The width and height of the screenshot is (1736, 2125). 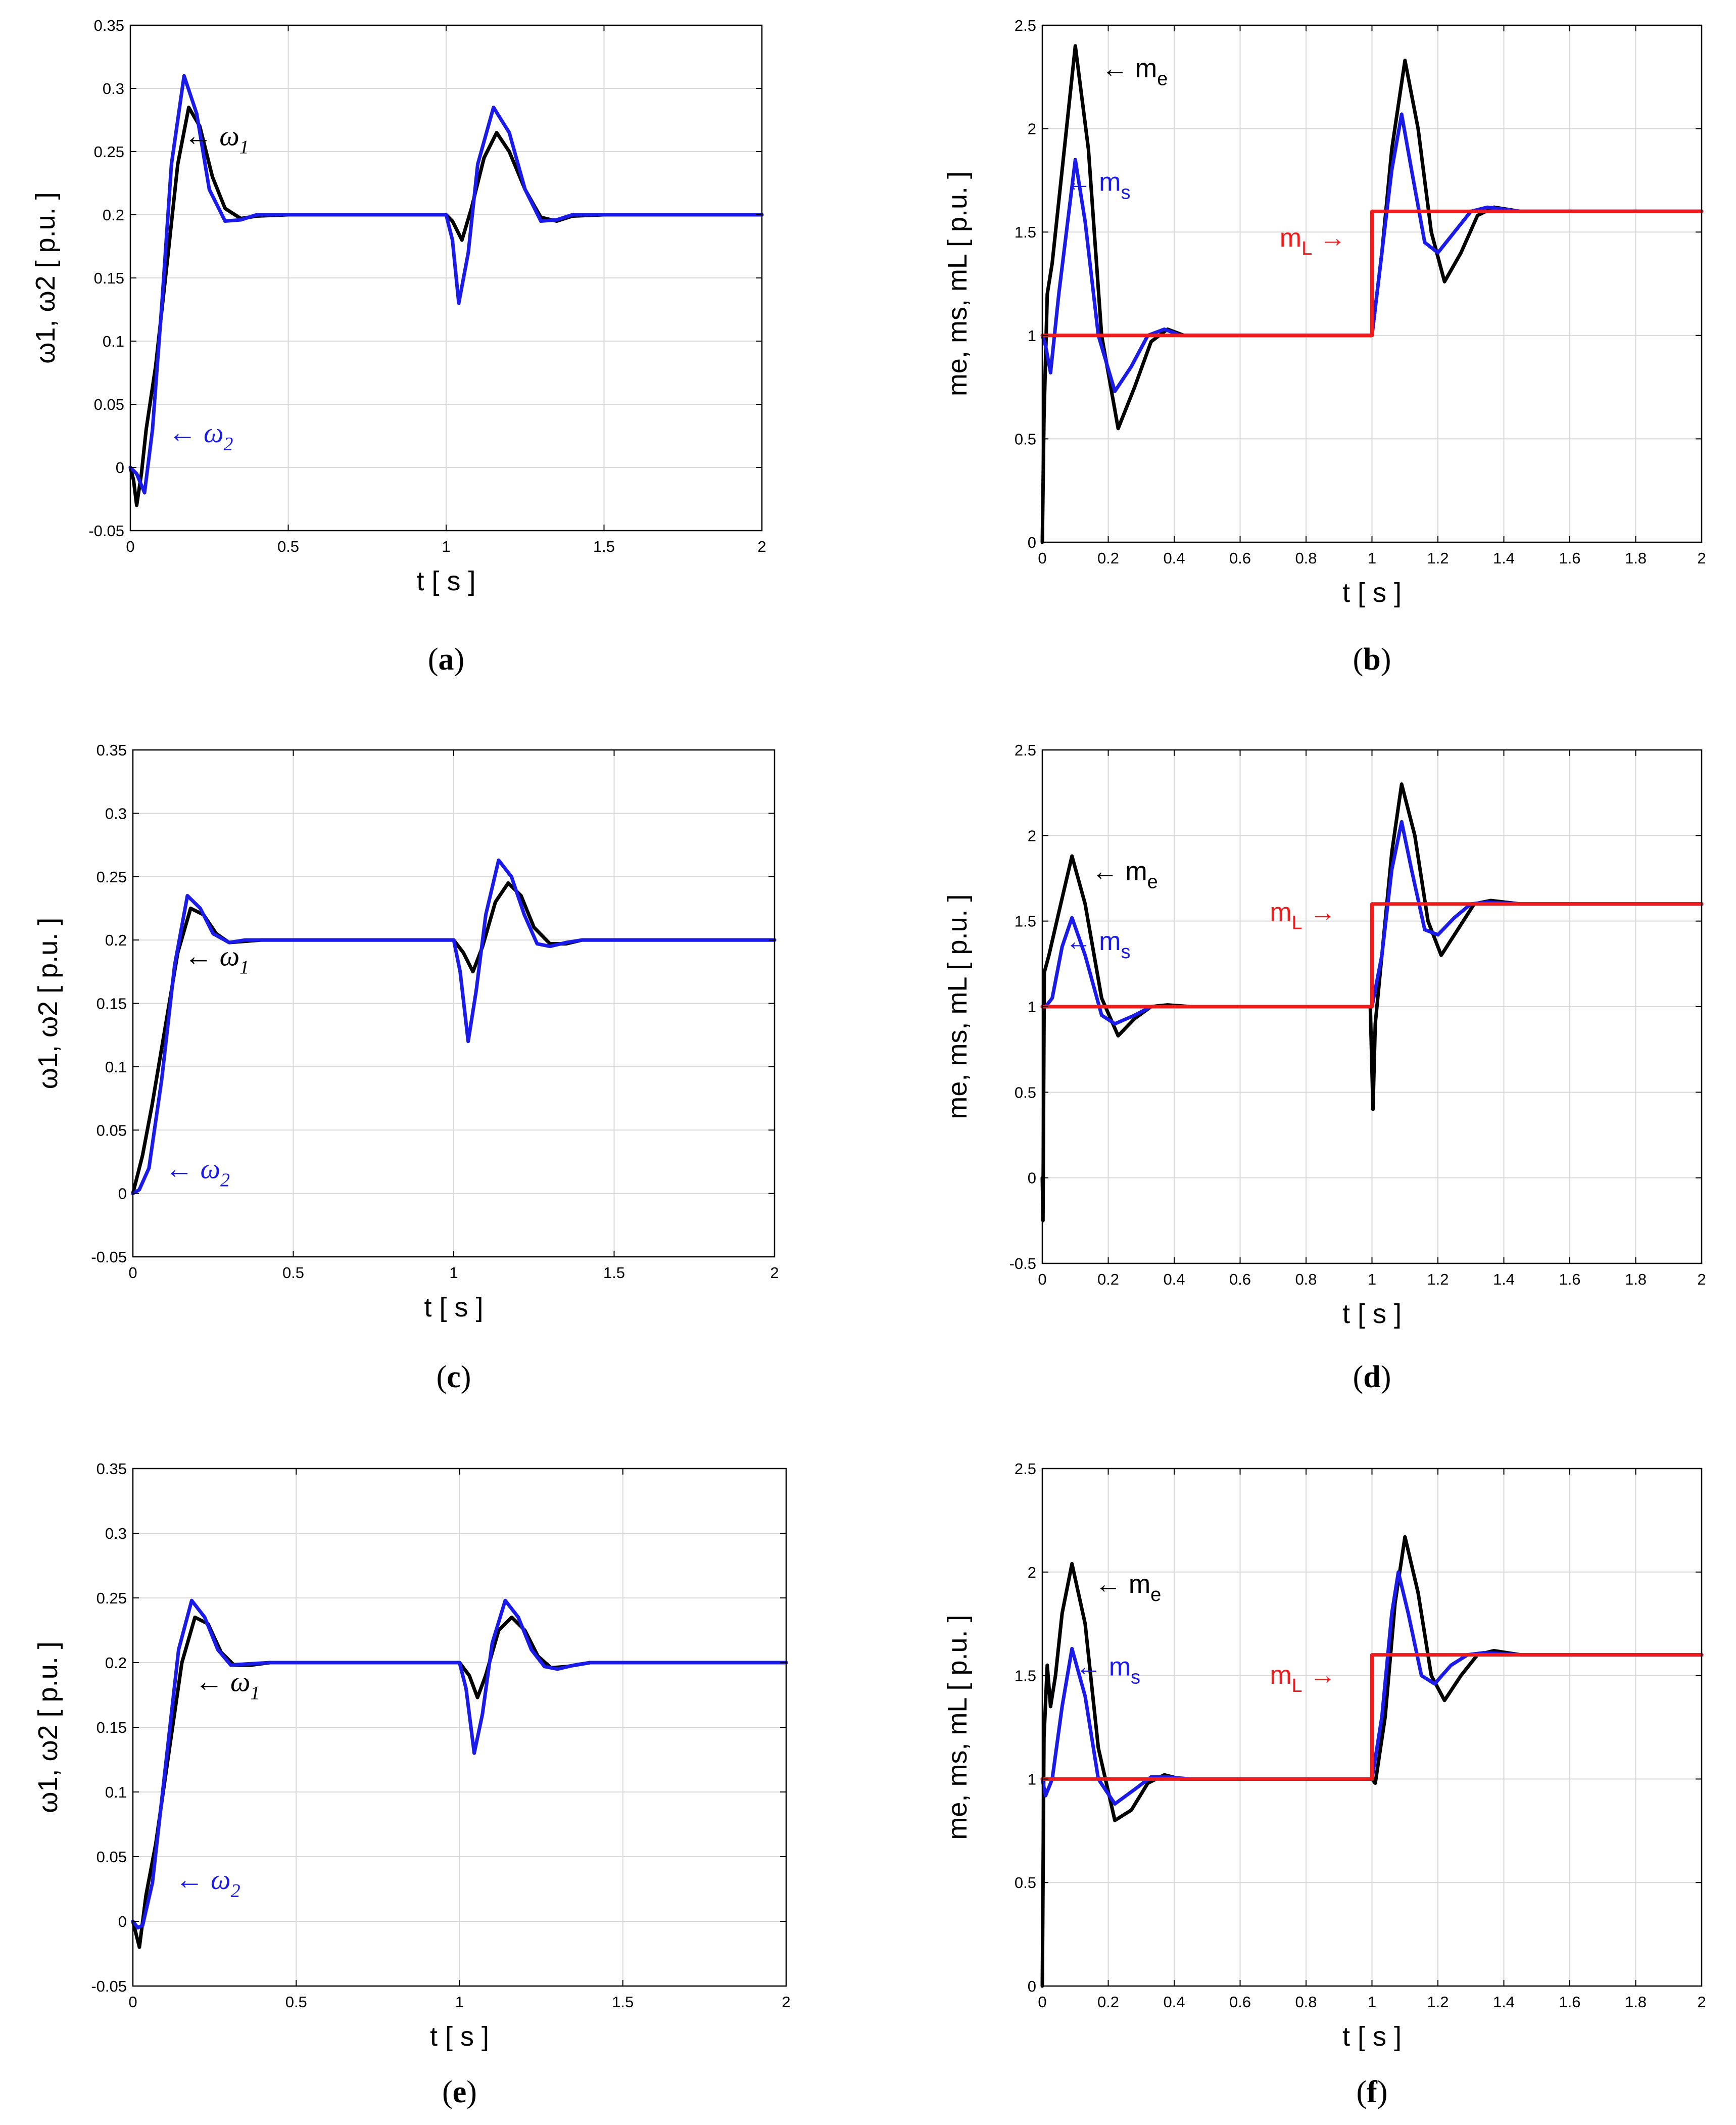 I want to click on annotation-1: ← ω1, so click(x=227, y=1685).